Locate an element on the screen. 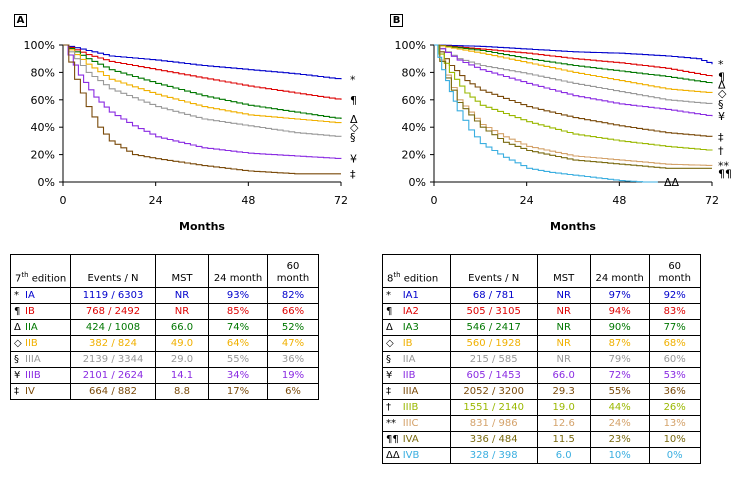  row-events: 1119 / 6303 is located at coordinates (113, 295).